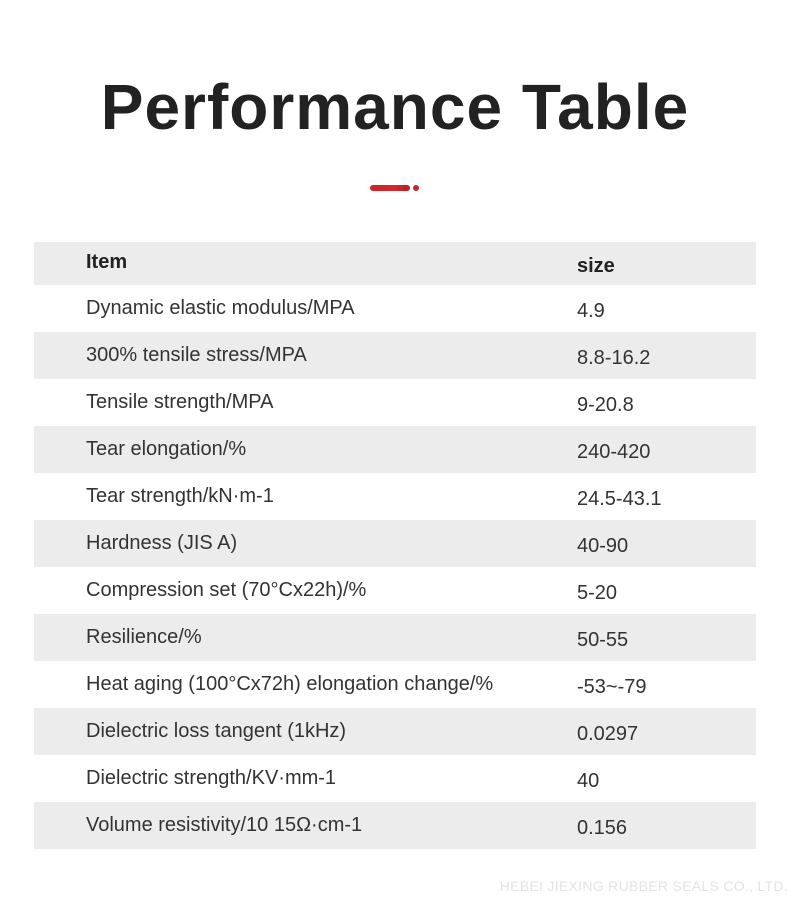 The width and height of the screenshot is (790, 900). What do you see at coordinates (180, 402) in the screenshot?
I see `row-item: Tensile strength/MPA` at bounding box center [180, 402].